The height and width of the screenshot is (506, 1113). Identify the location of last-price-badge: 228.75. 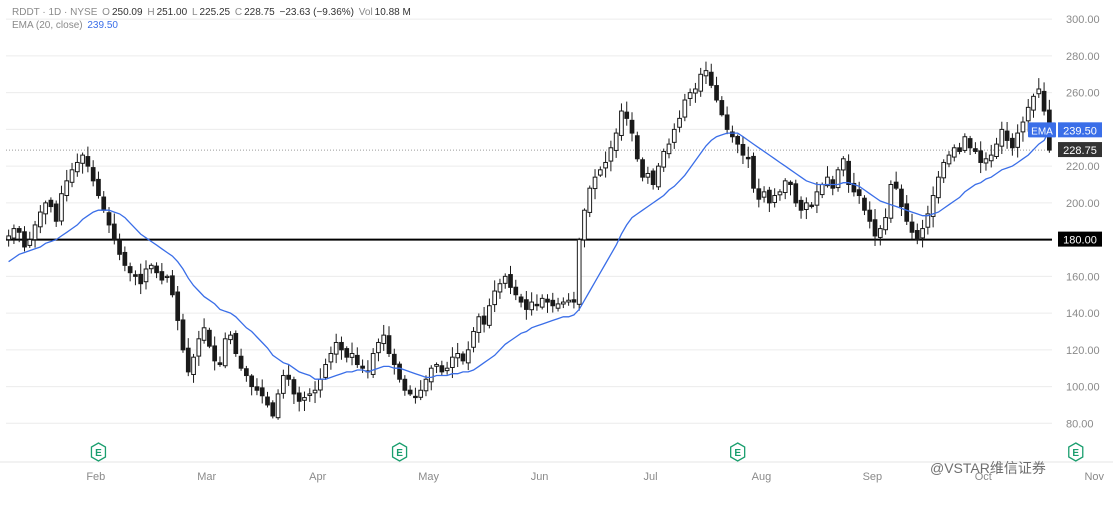
(1080, 150).